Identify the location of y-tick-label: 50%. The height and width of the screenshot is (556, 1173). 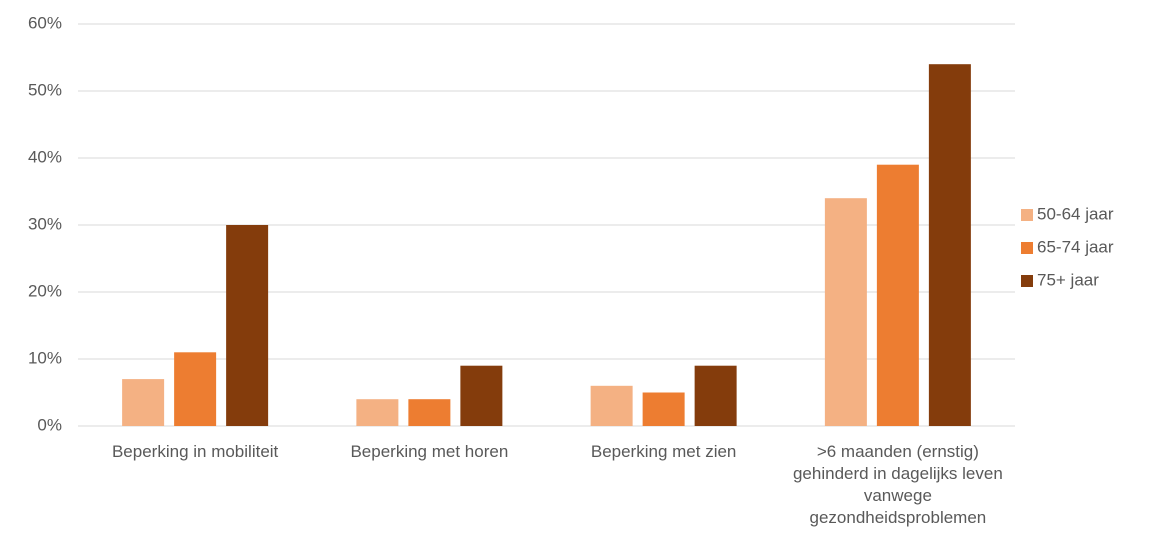
(45, 89).